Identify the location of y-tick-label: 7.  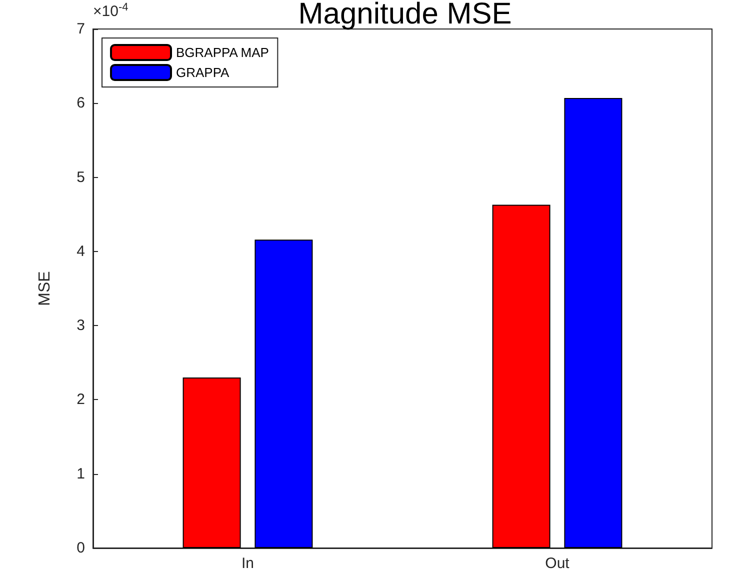
(80, 29).